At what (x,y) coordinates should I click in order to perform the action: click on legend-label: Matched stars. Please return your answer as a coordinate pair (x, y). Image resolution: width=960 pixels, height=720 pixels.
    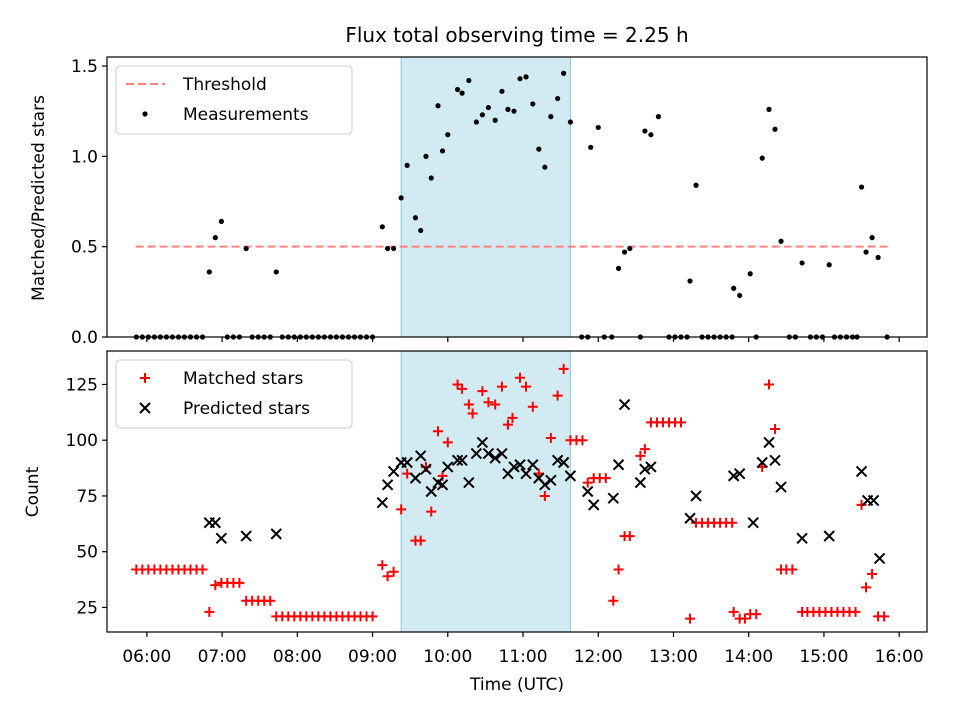
    Looking at the image, I should click on (243, 379).